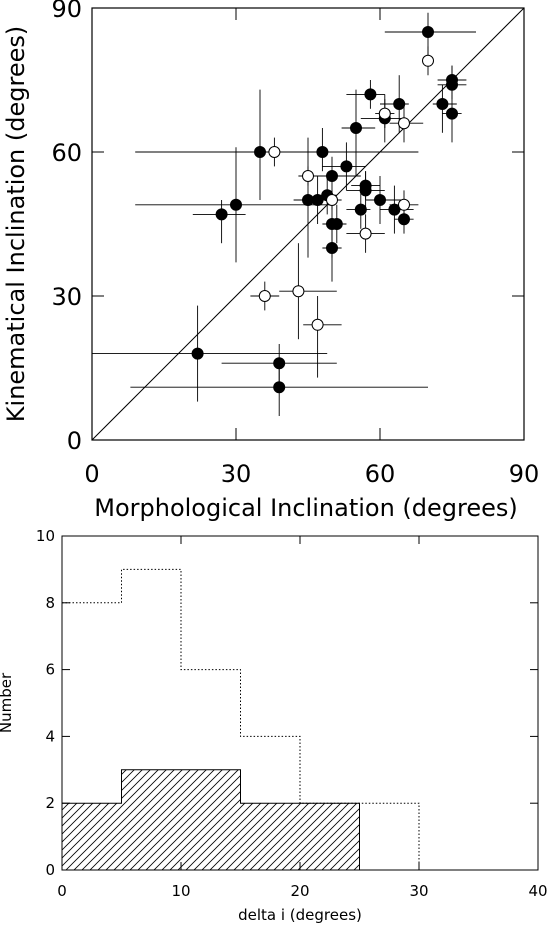 The width and height of the screenshot is (548, 929). What do you see at coordinates (66, 11) in the screenshot?
I see `scatter-y-tick-label: 90` at bounding box center [66, 11].